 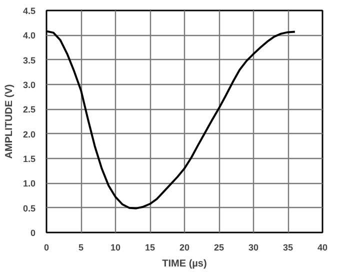 I want to click on y-tick-label: 3.5, so click(x=29, y=60).